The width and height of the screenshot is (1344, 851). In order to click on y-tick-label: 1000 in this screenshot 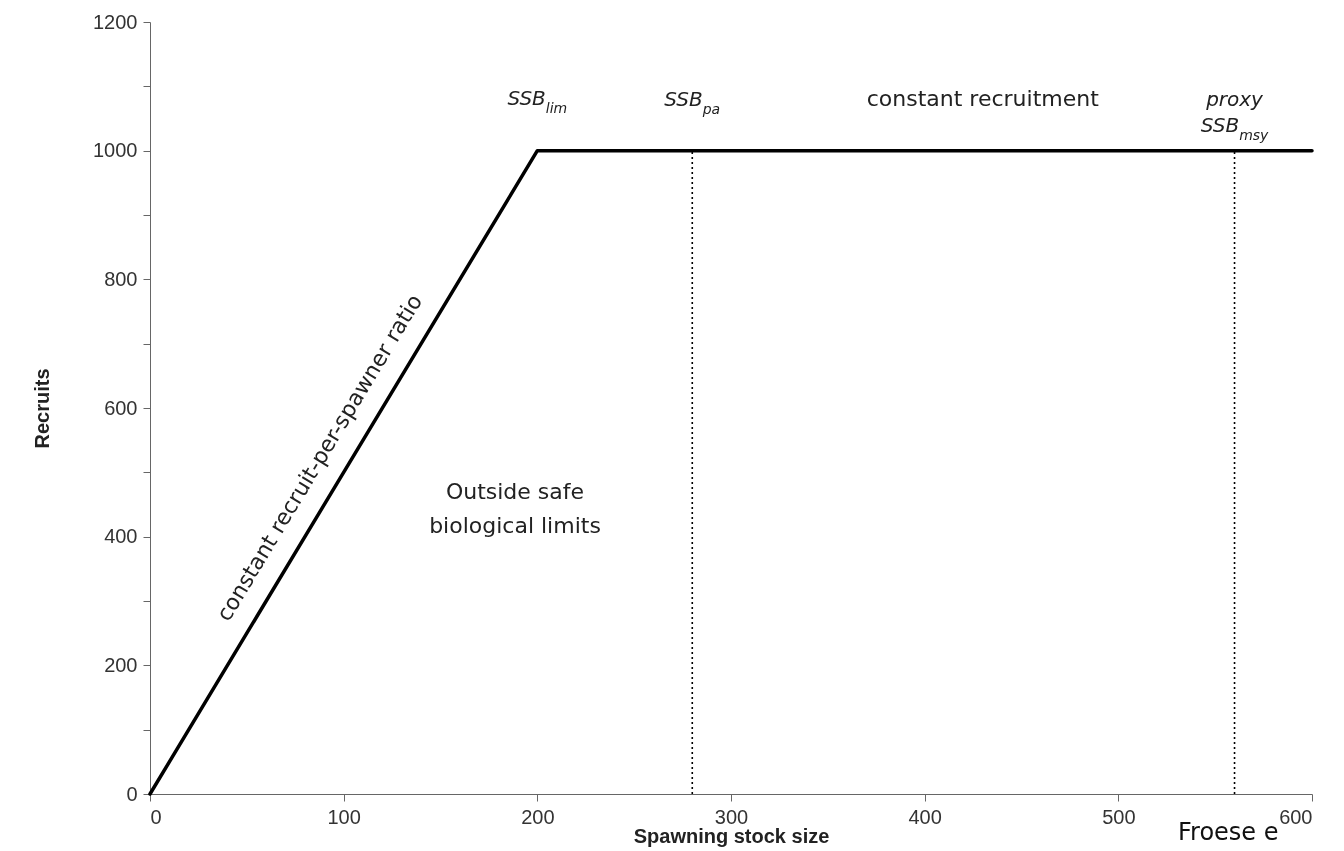, I will do `click(115, 150)`.